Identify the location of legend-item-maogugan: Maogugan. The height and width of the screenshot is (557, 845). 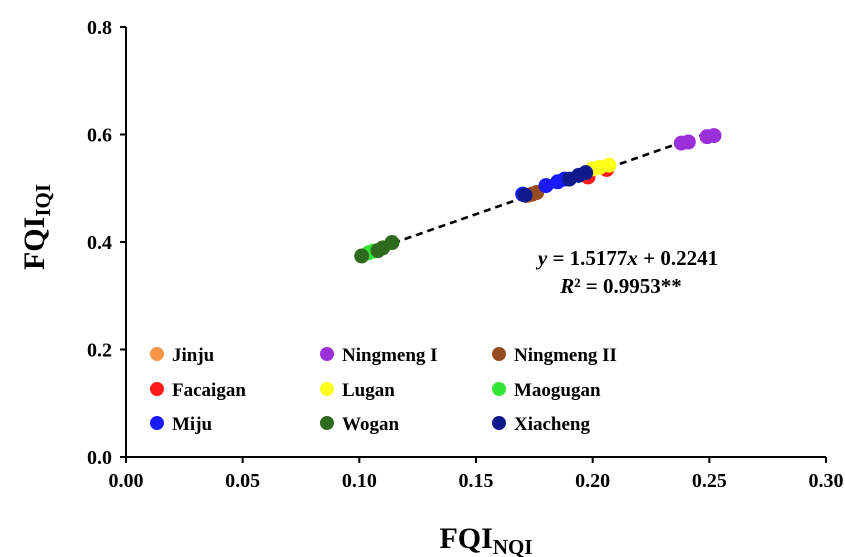
(546, 390).